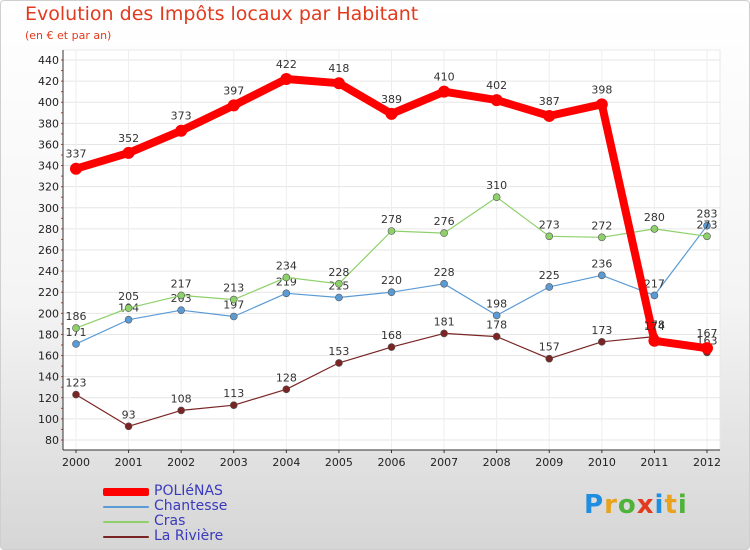 The image size is (750, 550). Describe the element at coordinates (627, 505) in the screenshot. I see `logo-letter: o` at that location.